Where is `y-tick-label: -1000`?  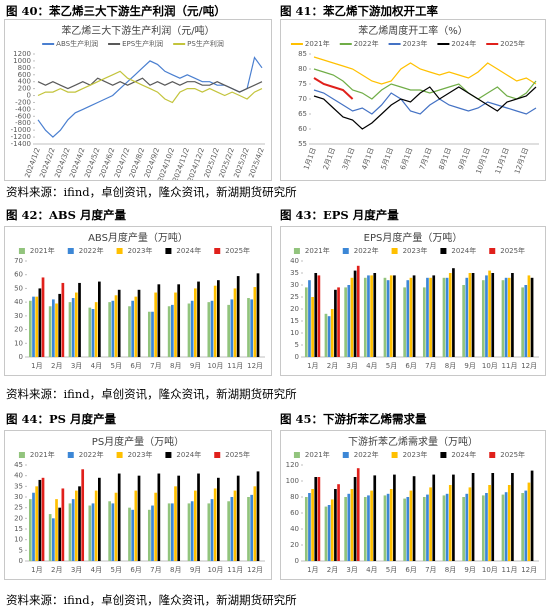 y-tick-label: -1000 is located at coordinates (21, 130).